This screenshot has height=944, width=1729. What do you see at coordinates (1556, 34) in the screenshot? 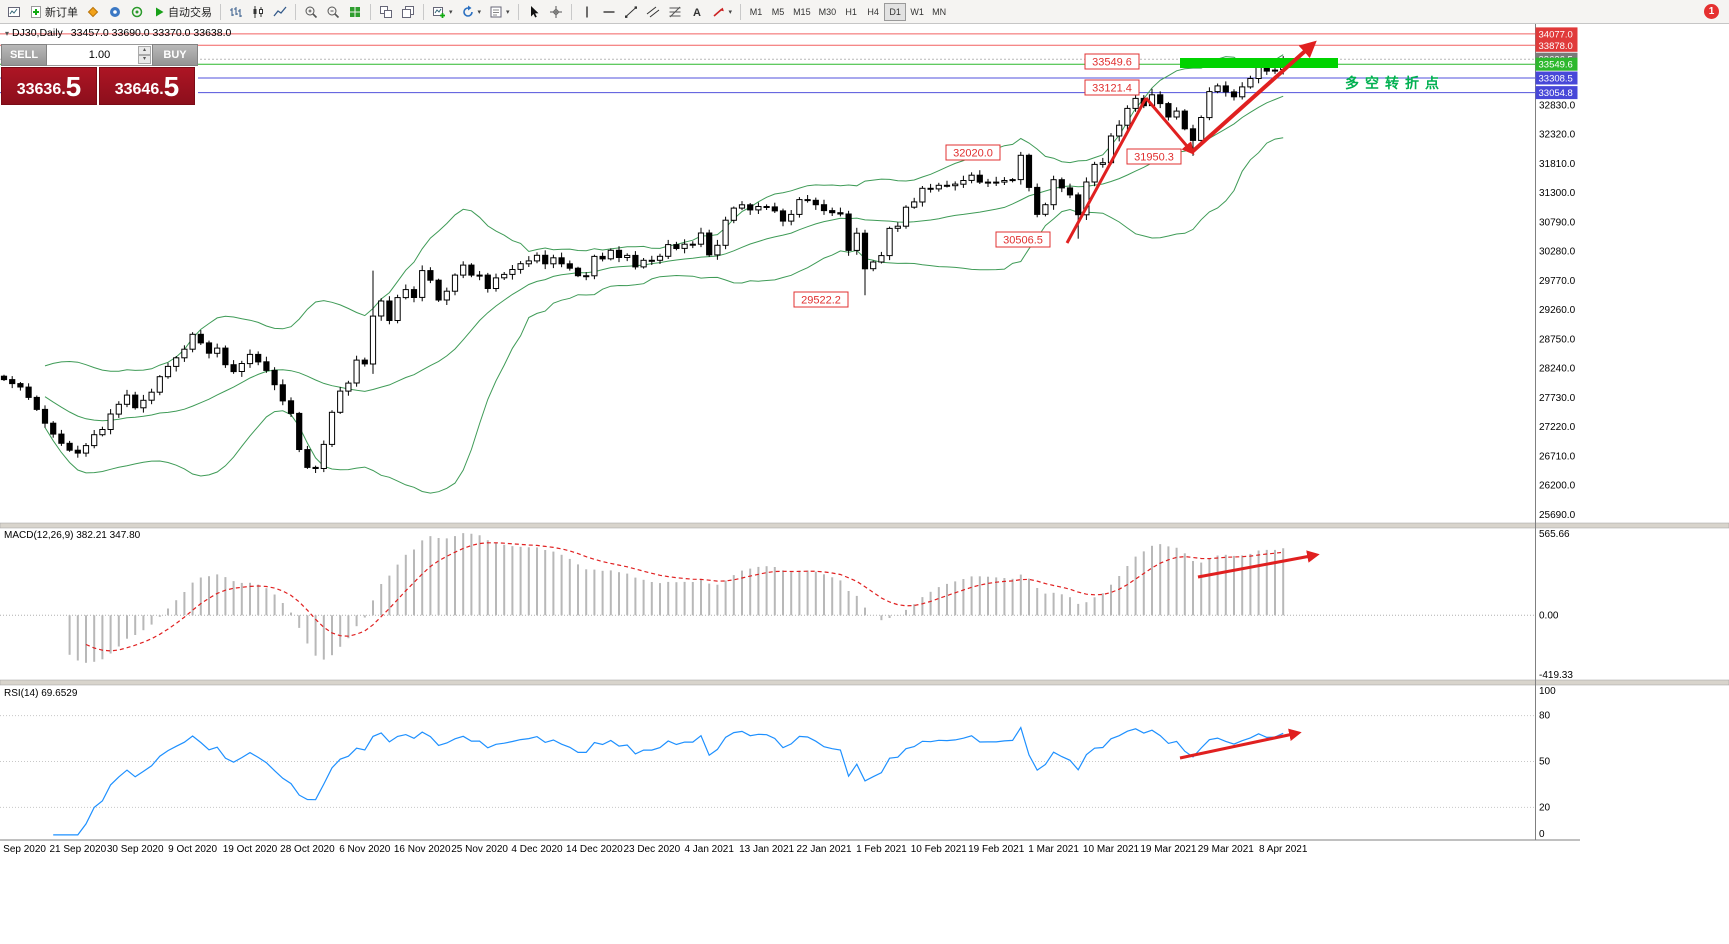
I see `price-tag: 34077.0` at bounding box center [1556, 34].